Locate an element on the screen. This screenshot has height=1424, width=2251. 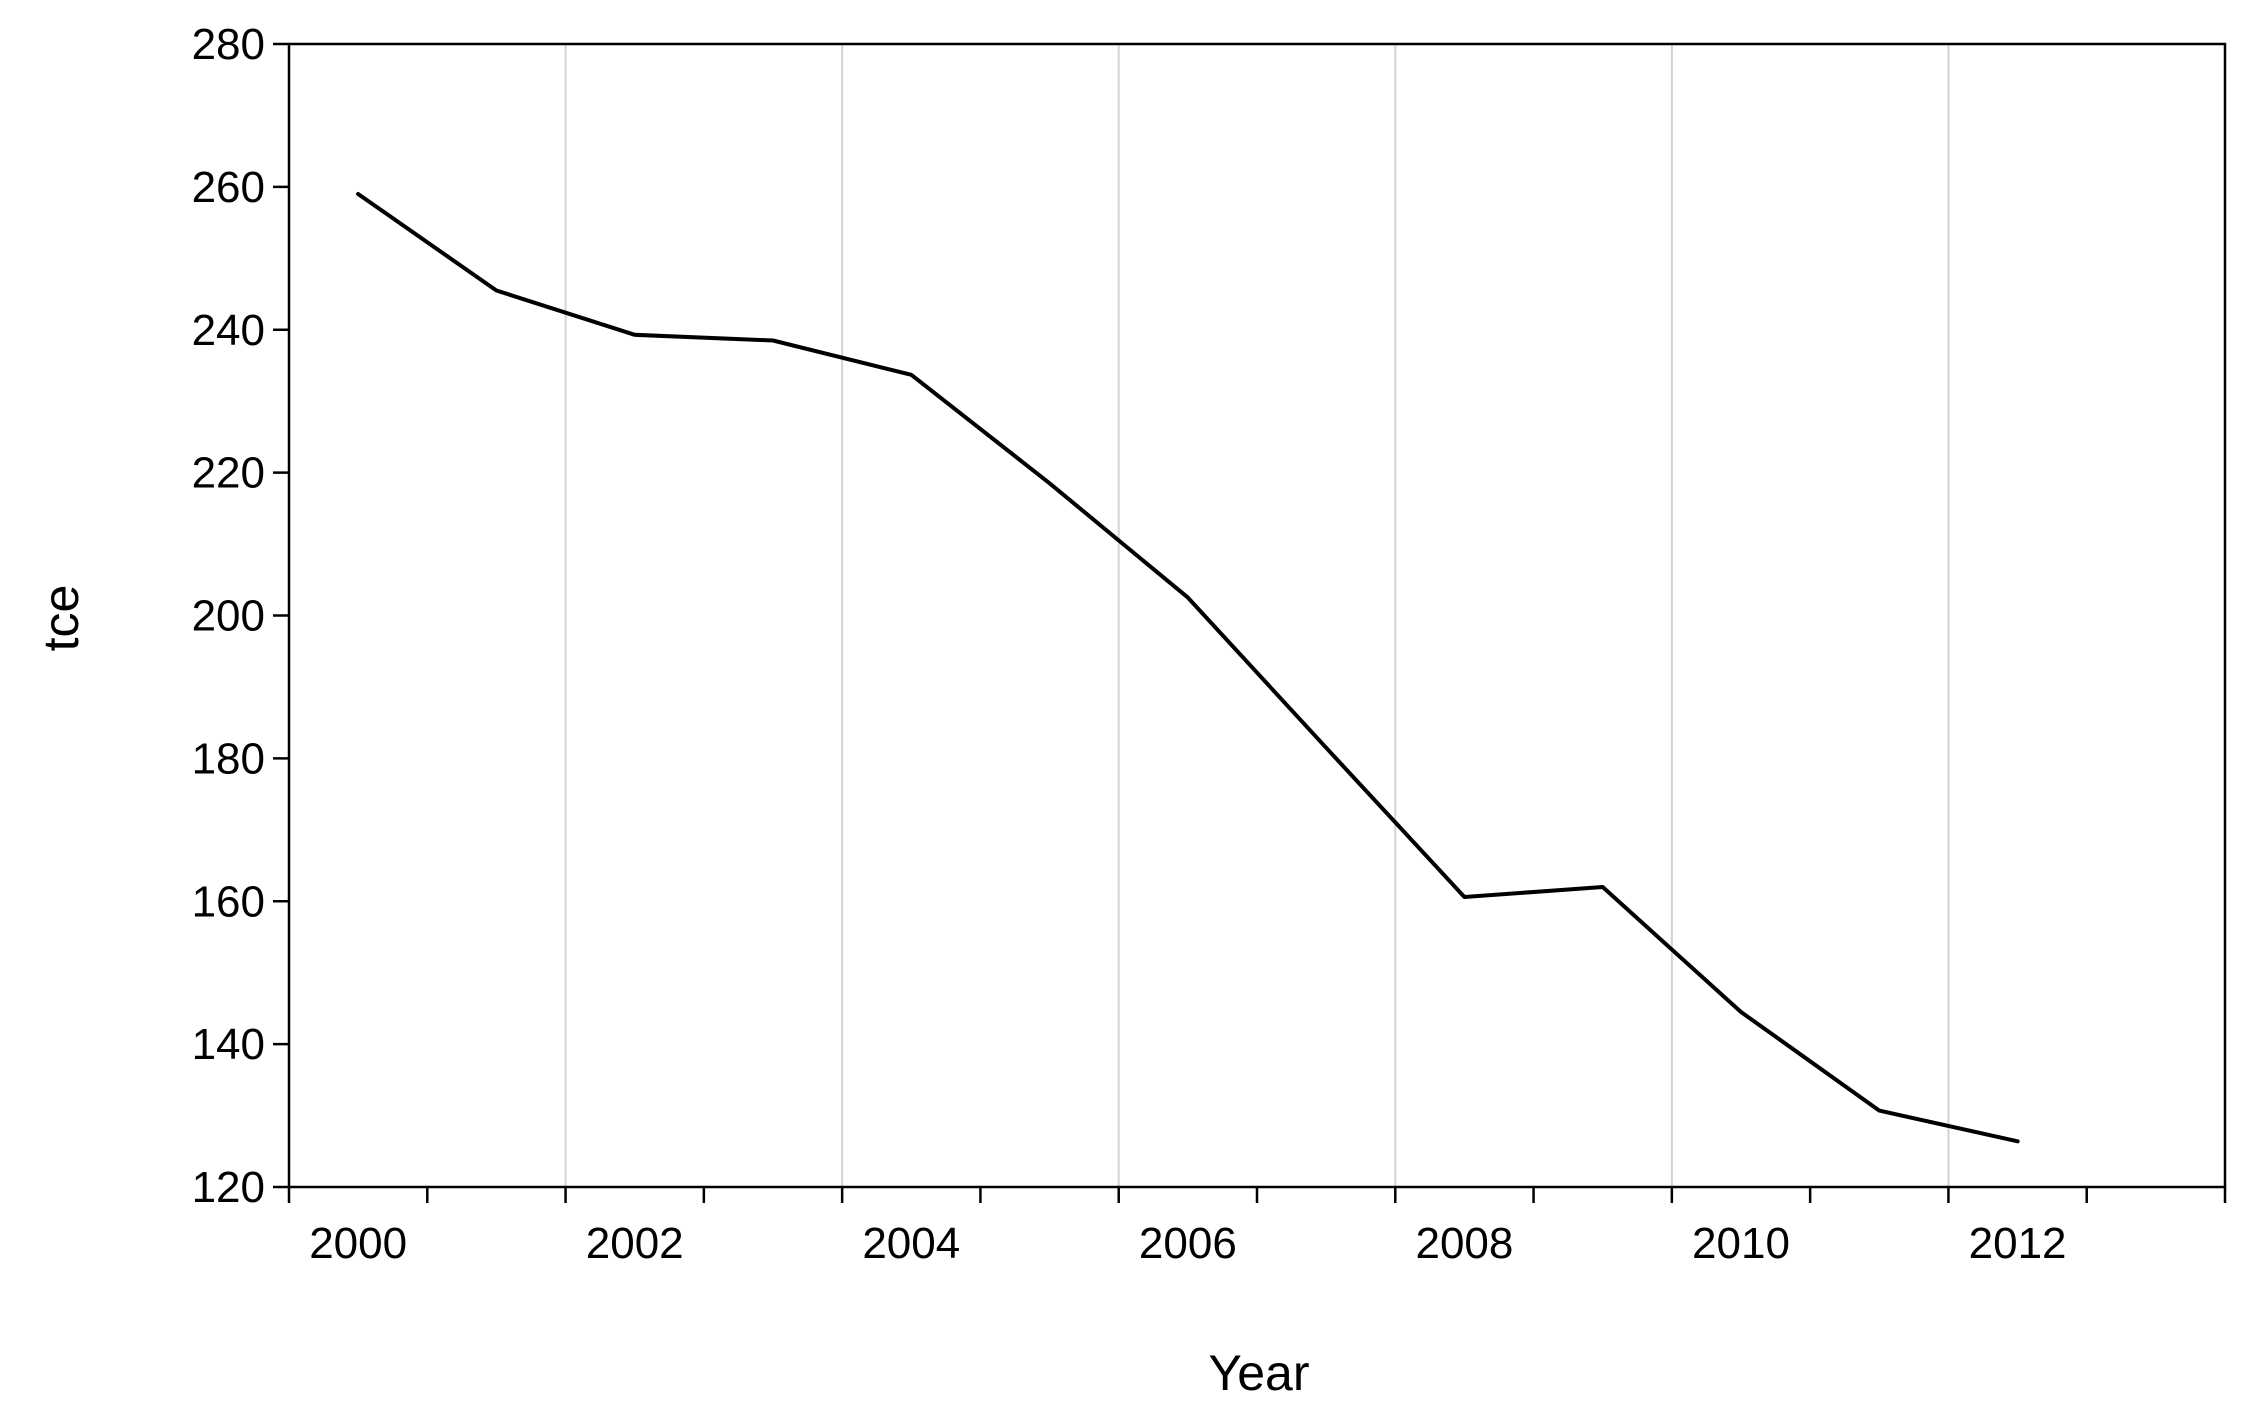
x-tick-label-2000: 2000 is located at coordinates (358, 1243).